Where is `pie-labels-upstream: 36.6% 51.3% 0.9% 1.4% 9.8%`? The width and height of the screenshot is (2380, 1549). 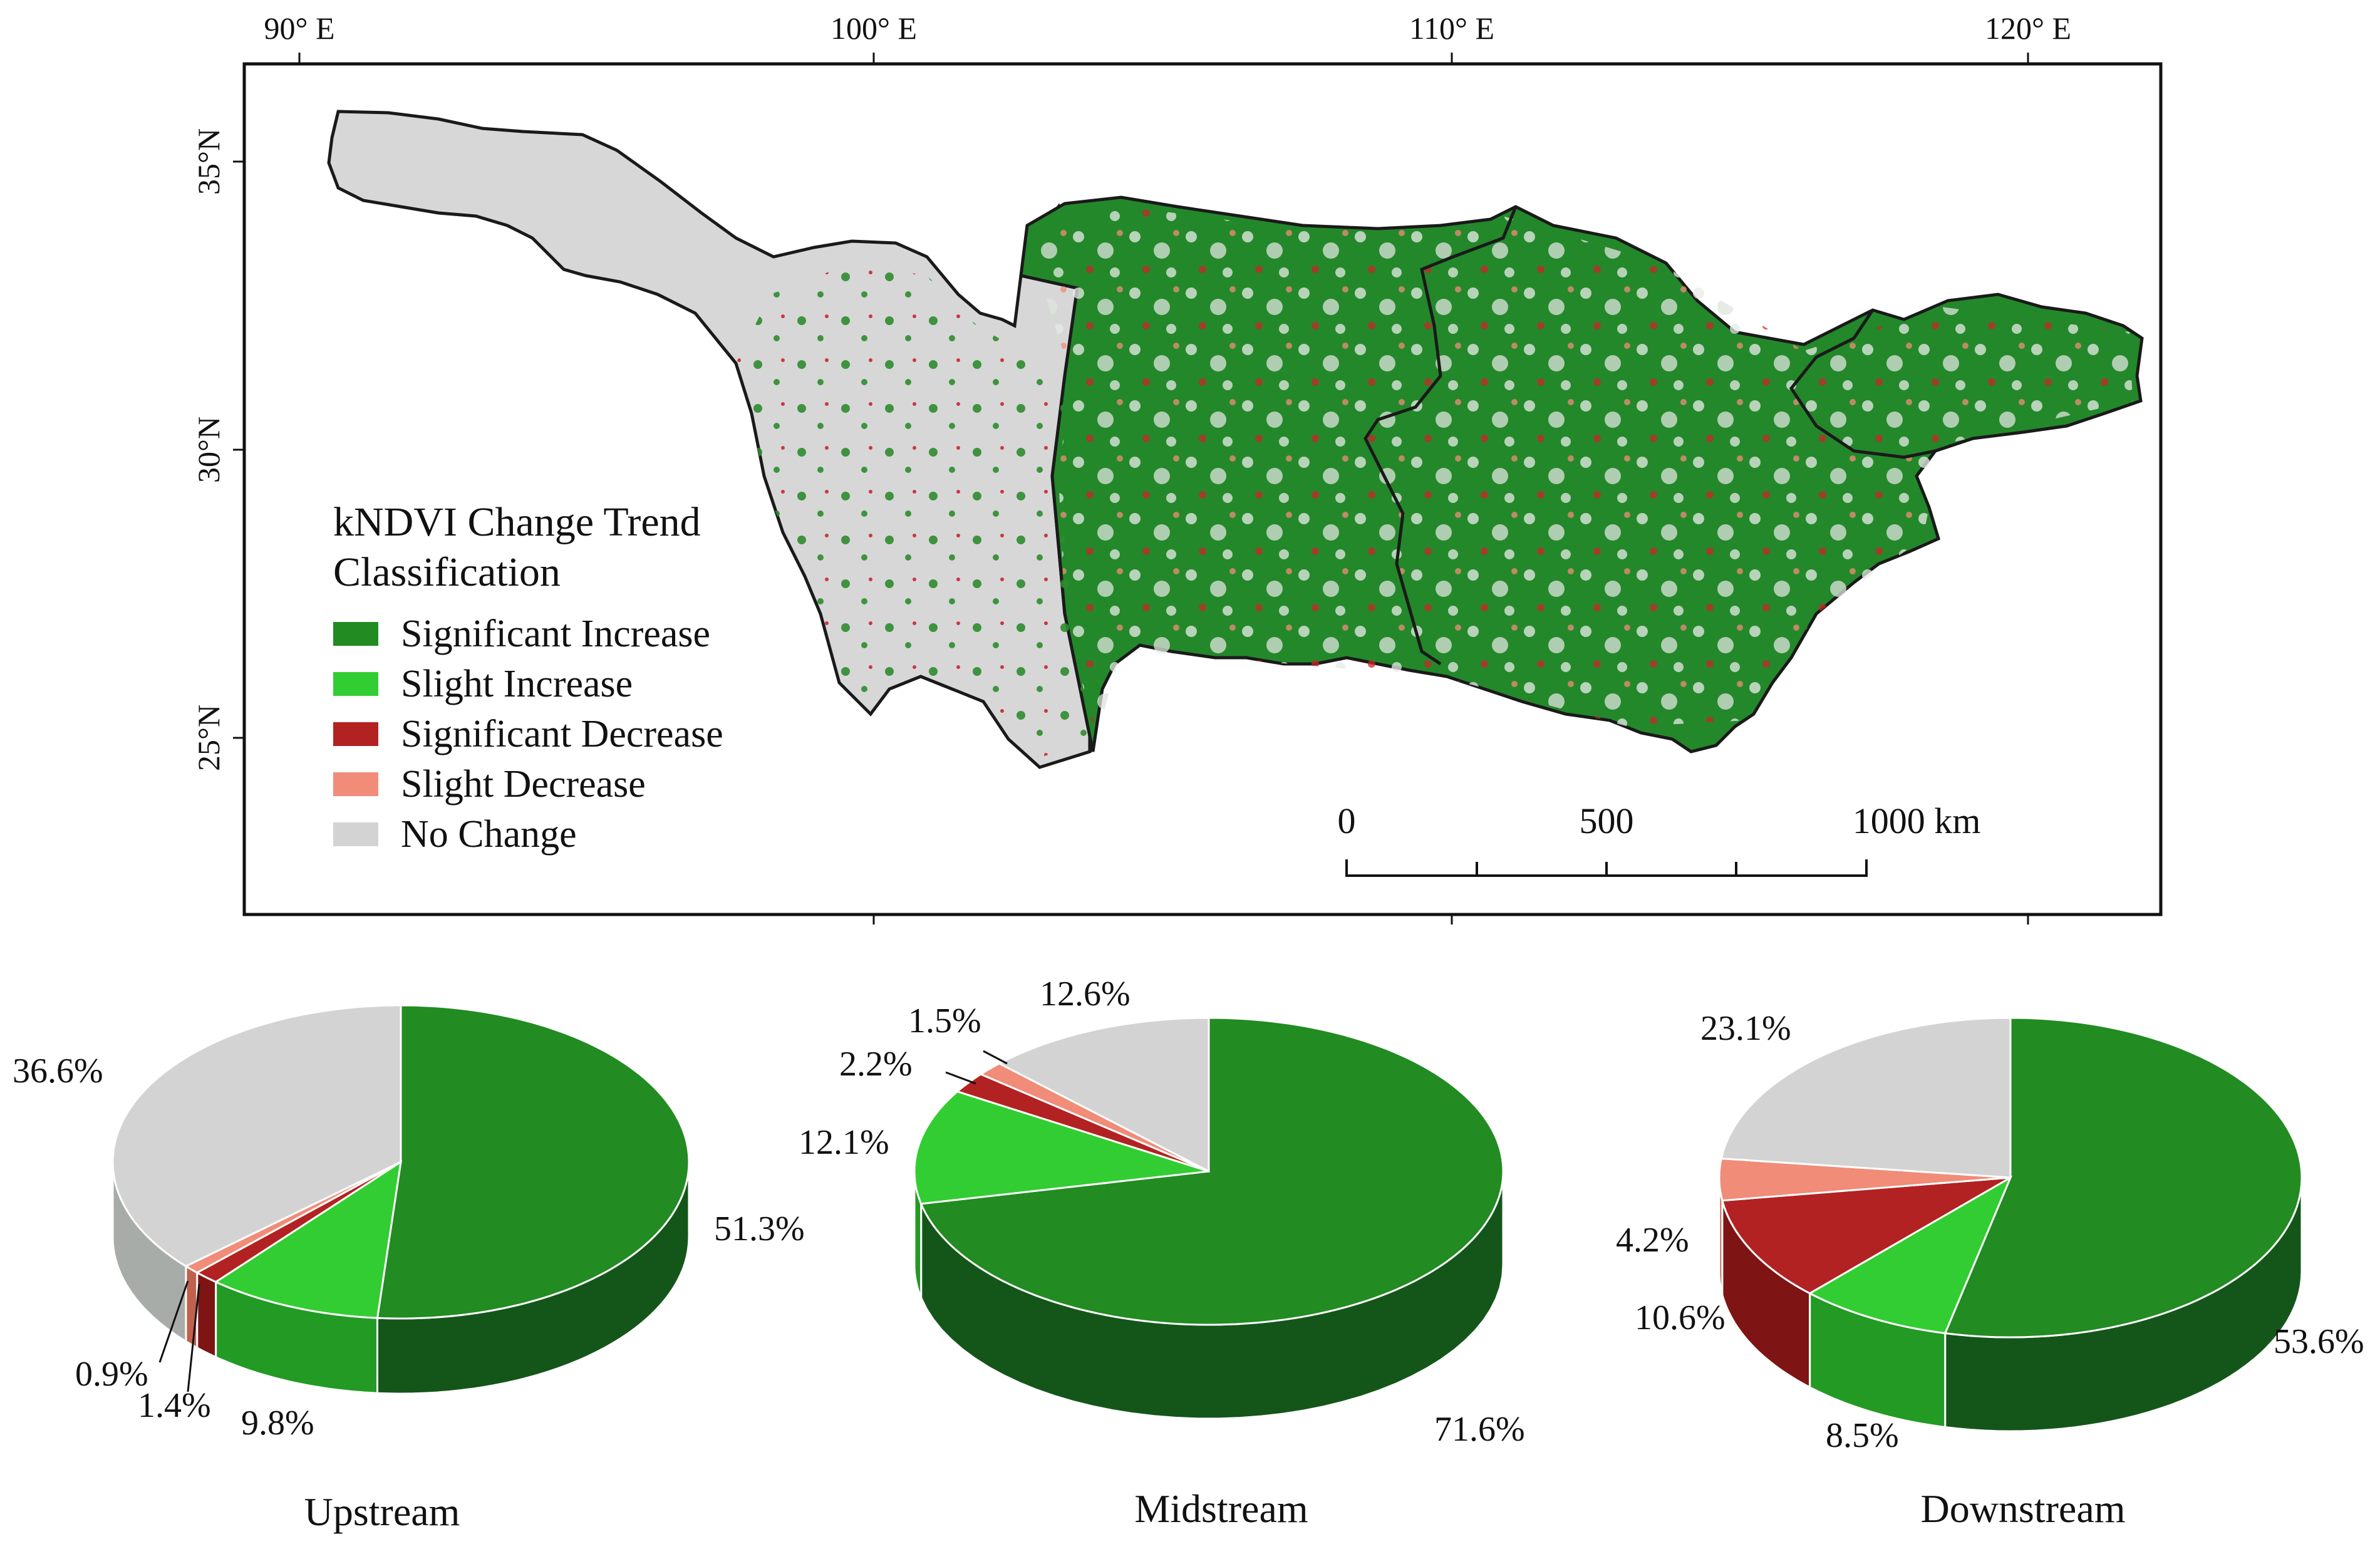 pie-labels-upstream: 36.6% 51.3% 0.9% 1.4% 9.8% is located at coordinates (409, 1248).